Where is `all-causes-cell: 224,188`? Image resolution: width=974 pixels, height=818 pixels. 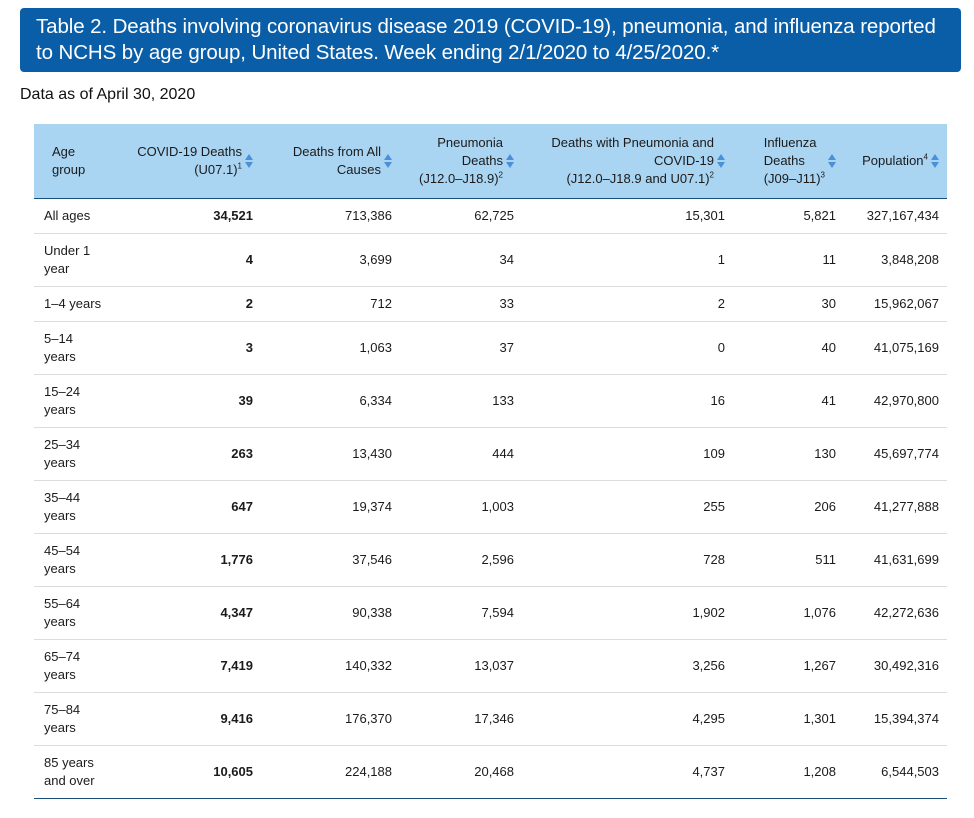
all-causes-cell: 224,188 is located at coordinates (330, 772).